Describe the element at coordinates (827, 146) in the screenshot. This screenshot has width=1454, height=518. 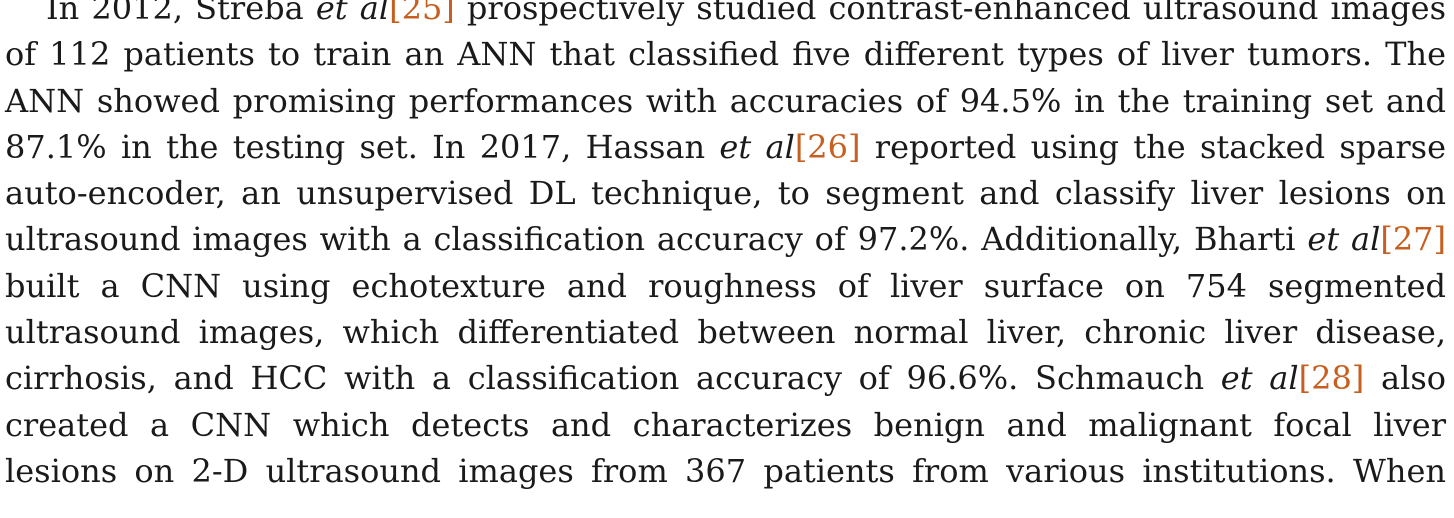
I see `citation-link-26: [26]` at that location.